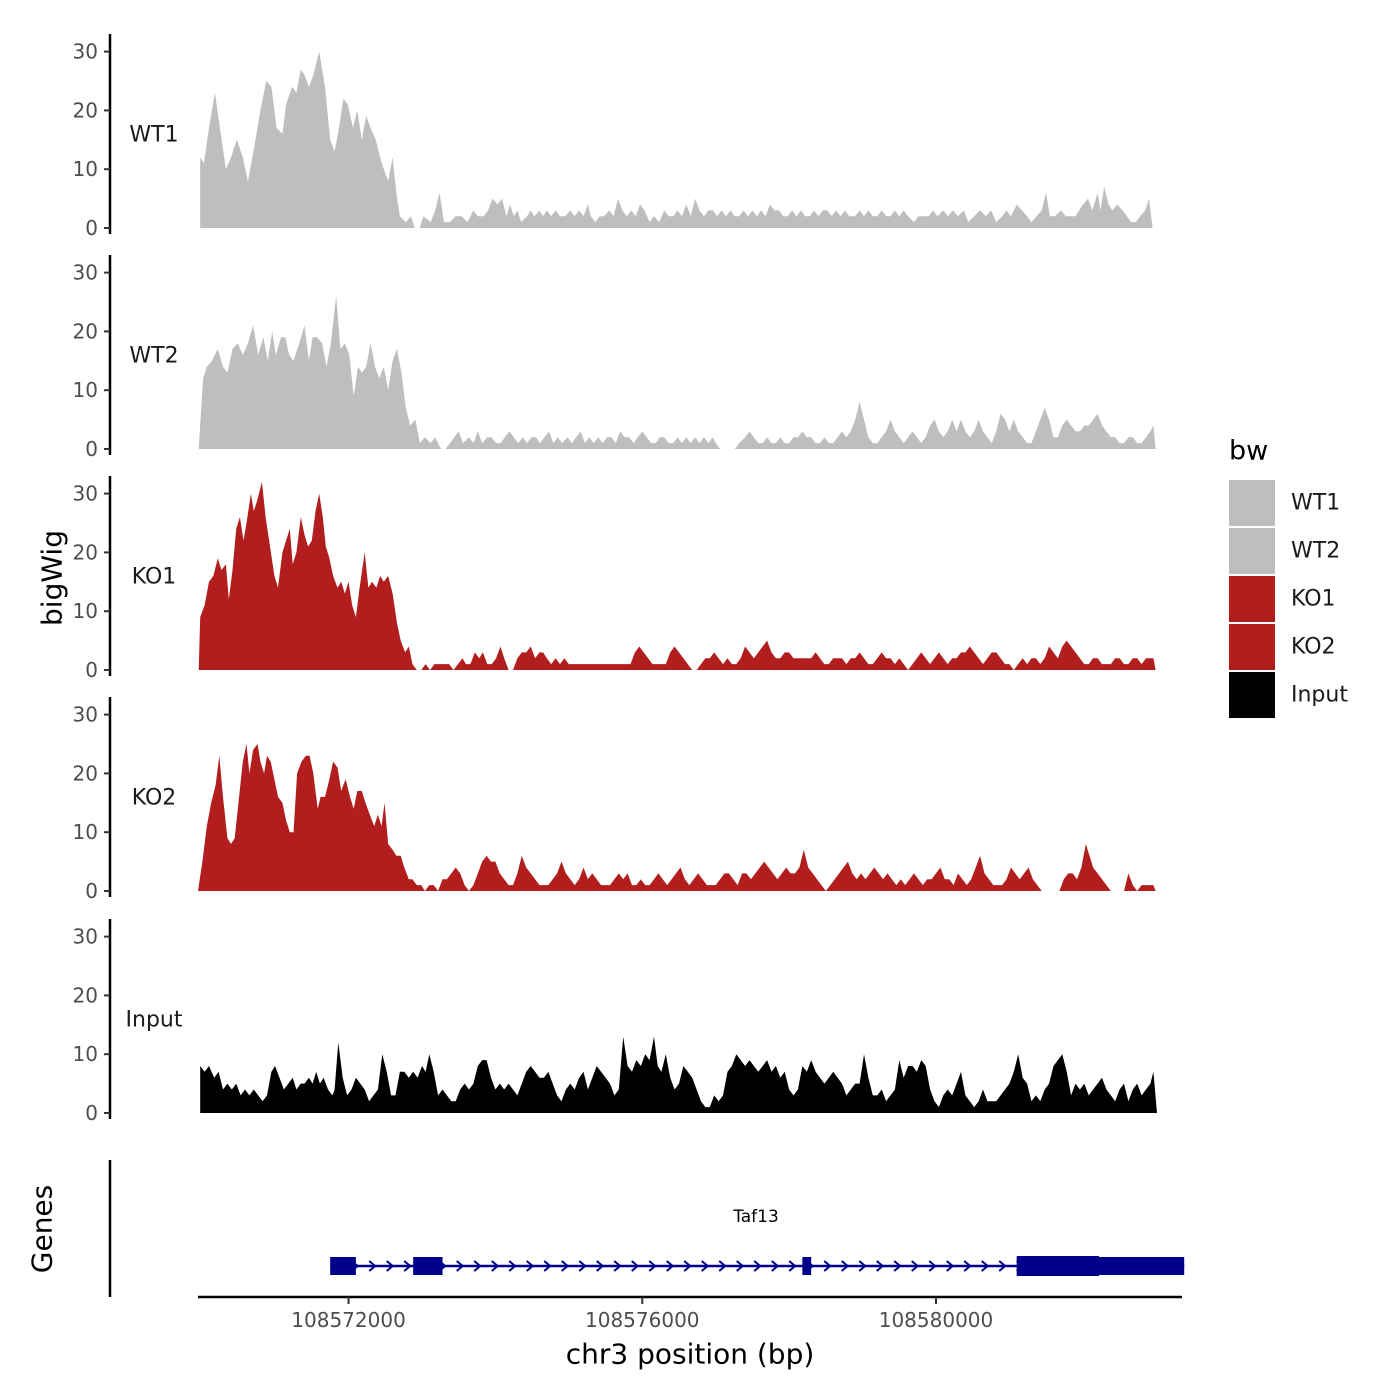 The width and height of the screenshot is (1400, 1400). I want to click on legend-key-ko2, so click(1252, 647).